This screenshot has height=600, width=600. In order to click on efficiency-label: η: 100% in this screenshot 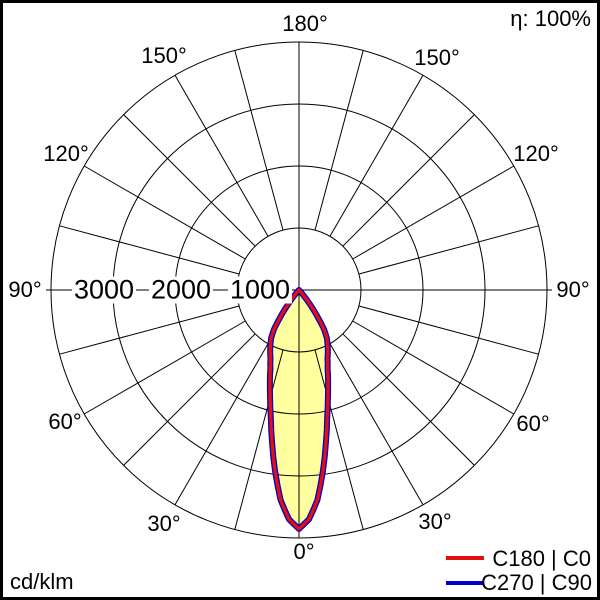, I will do `click(550, 18)`.